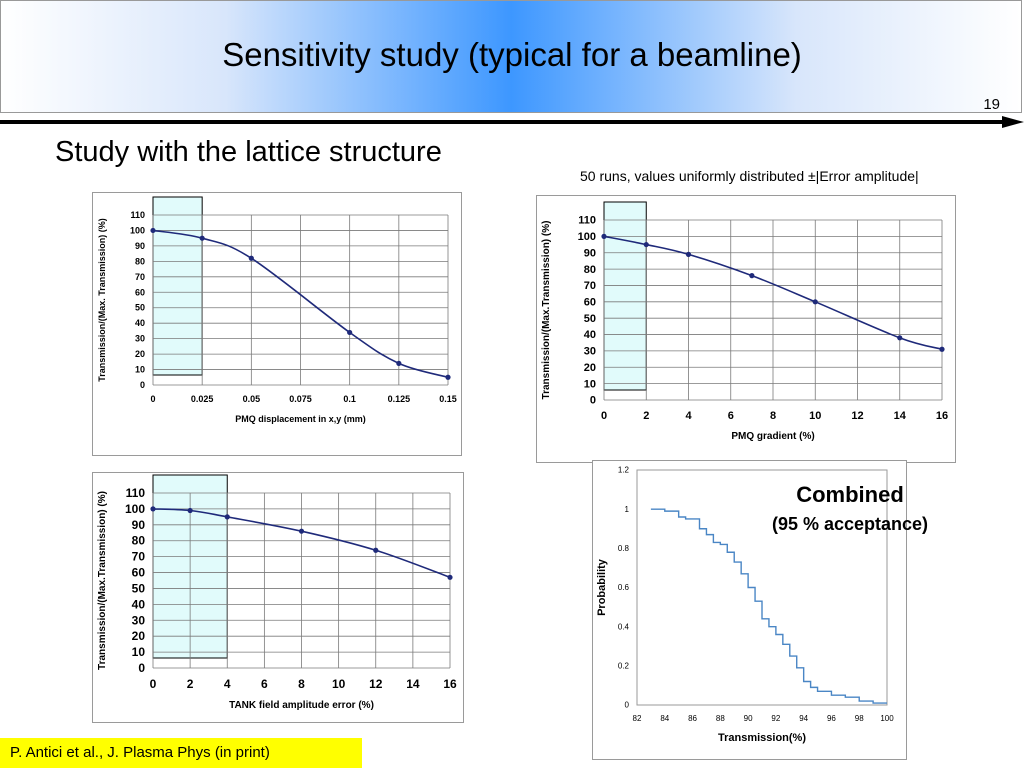 The width and height of the screenshot is (1024, 768). What do you see at coordinates (399, 399) in the screenshot?
I see `pmq-displacement-xtick-label: 0.125` at bounding box center [399, 399].